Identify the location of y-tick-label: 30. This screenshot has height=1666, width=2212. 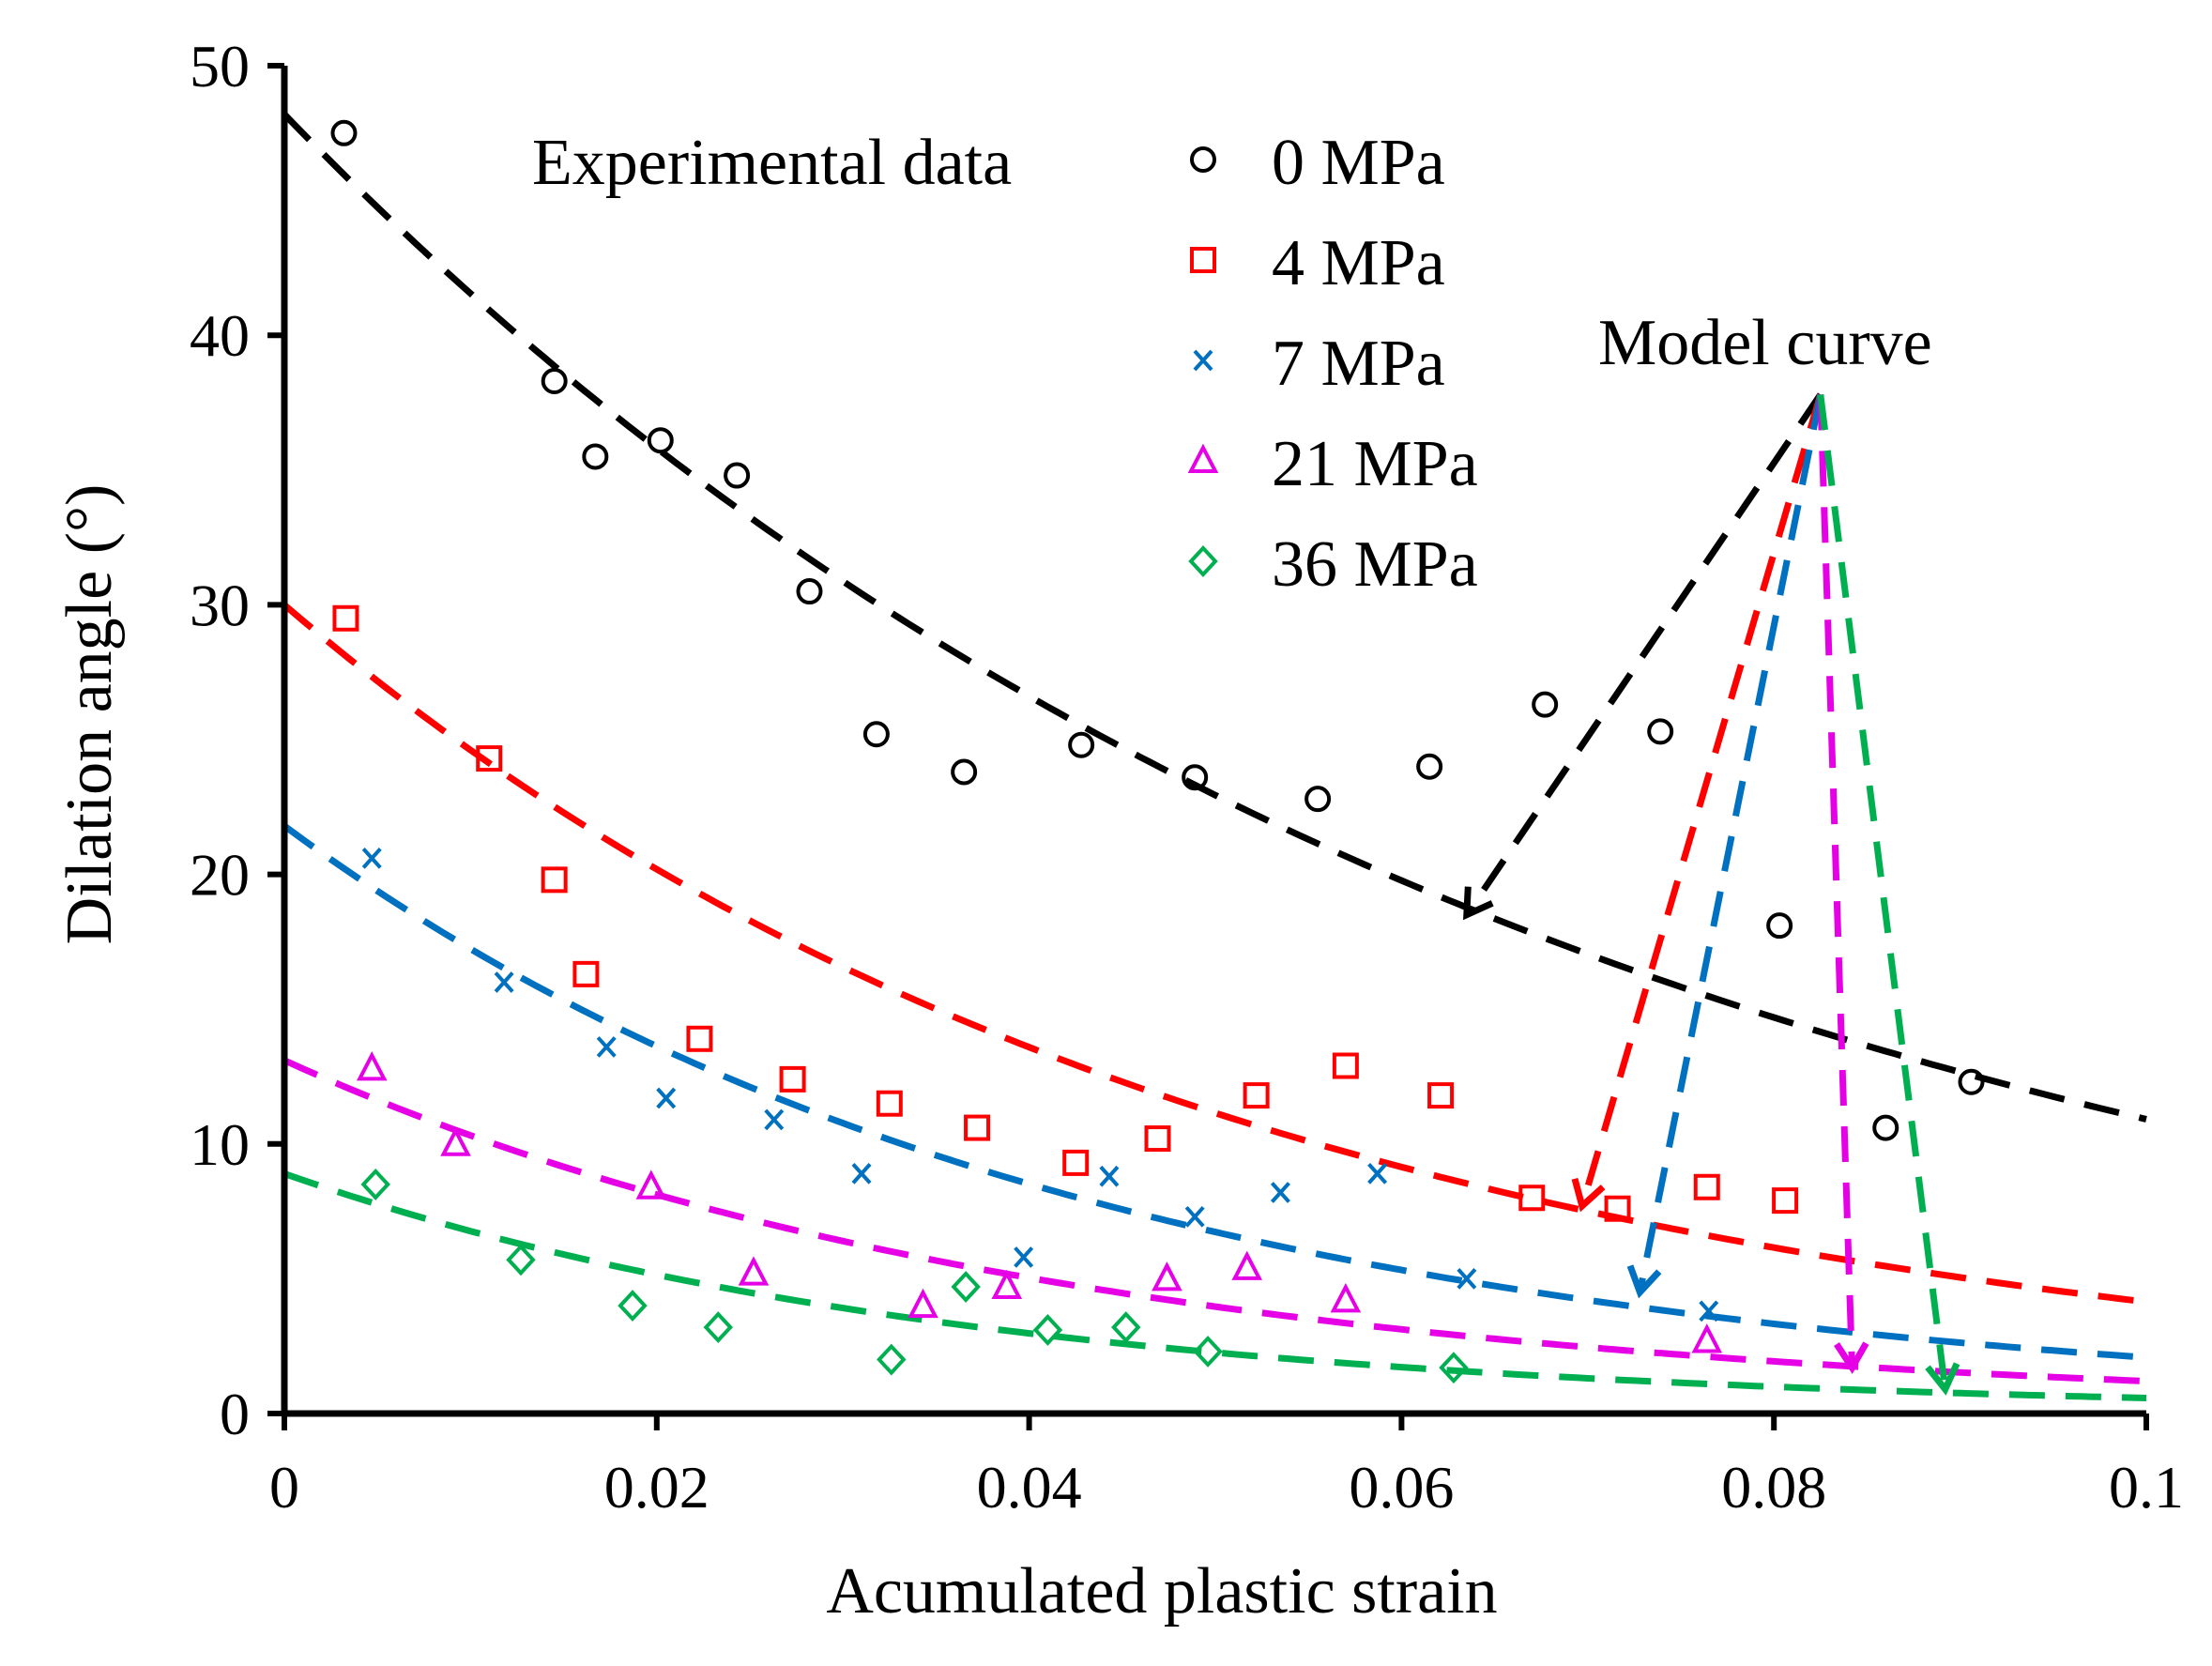
(220, 605).